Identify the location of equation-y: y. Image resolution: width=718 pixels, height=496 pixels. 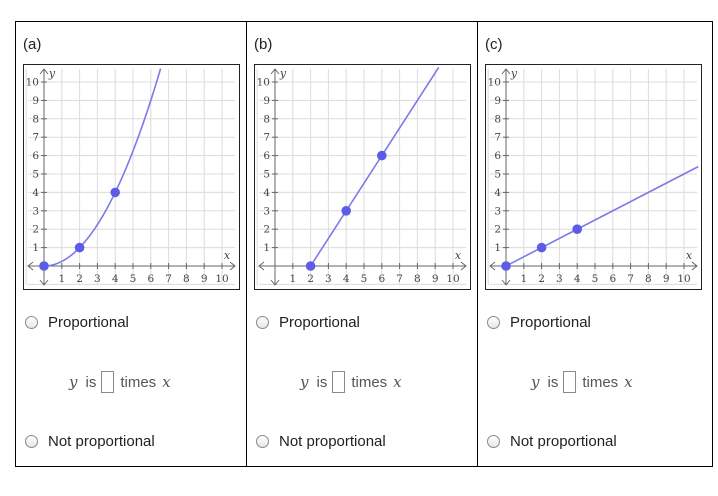
(73, 382).